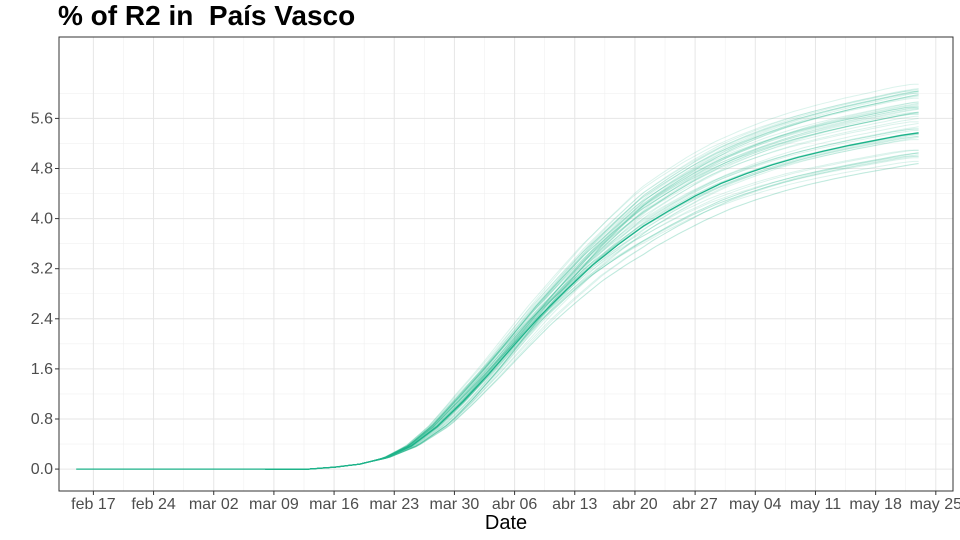 The image size is (960, 540). I want to click on x-tick-label: abr 20, so click(634, 504).